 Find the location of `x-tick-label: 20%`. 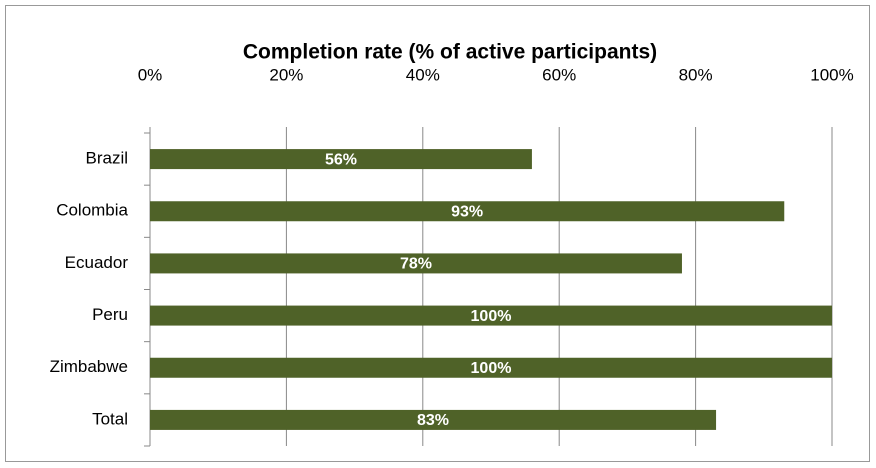

x-tick-label: 20% is located at coordinates (286, 74).